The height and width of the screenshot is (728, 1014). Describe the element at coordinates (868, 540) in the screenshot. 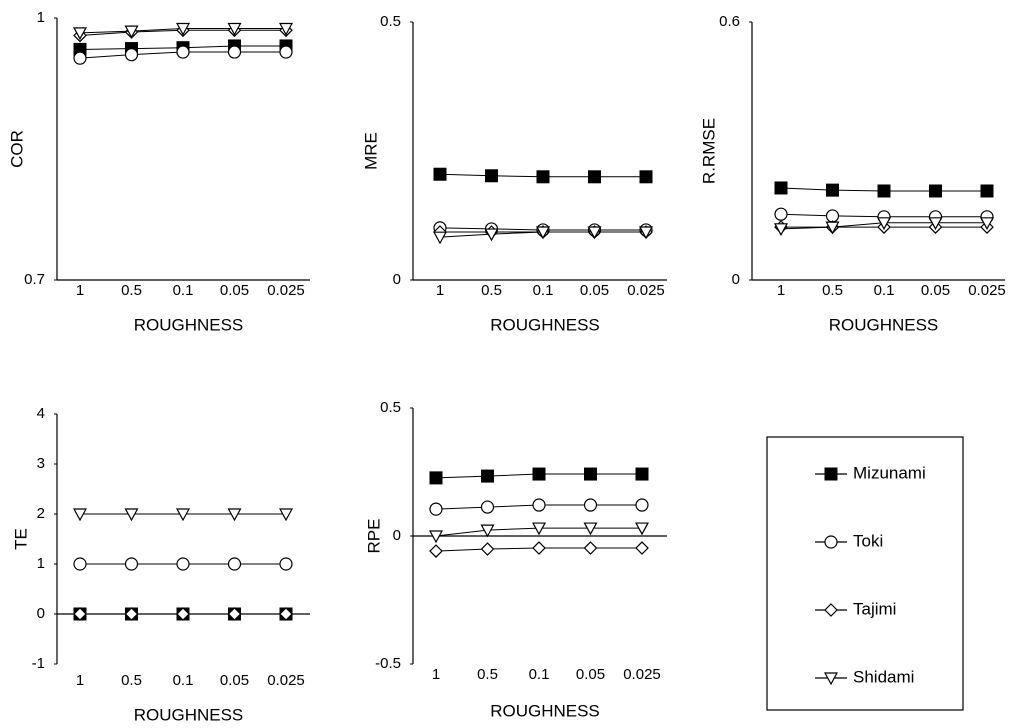

I see `legend-label: Toki` at that location.